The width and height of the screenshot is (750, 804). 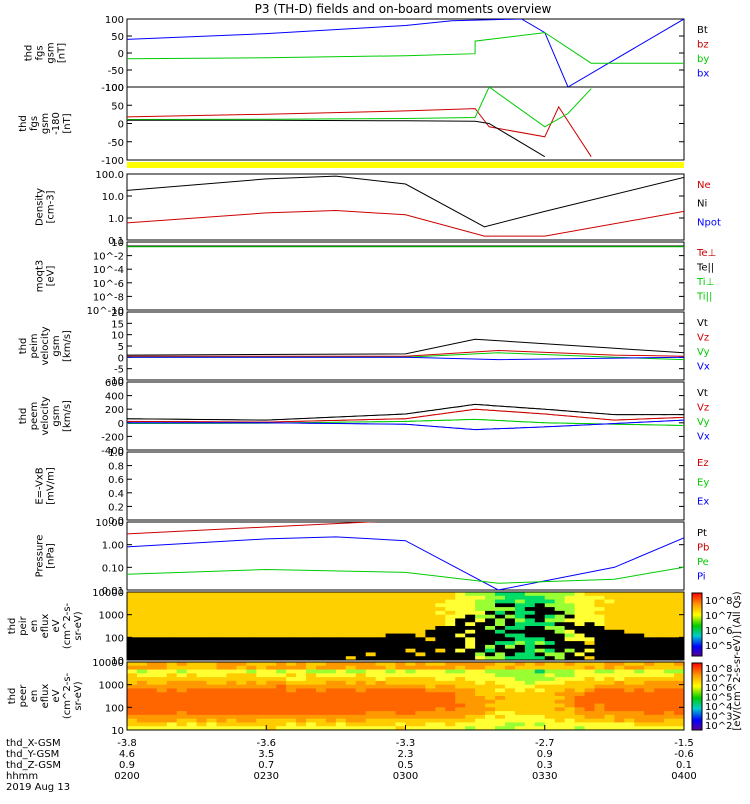 I want to click on y-tick-label: 0.6, so click(x=116, y=480).